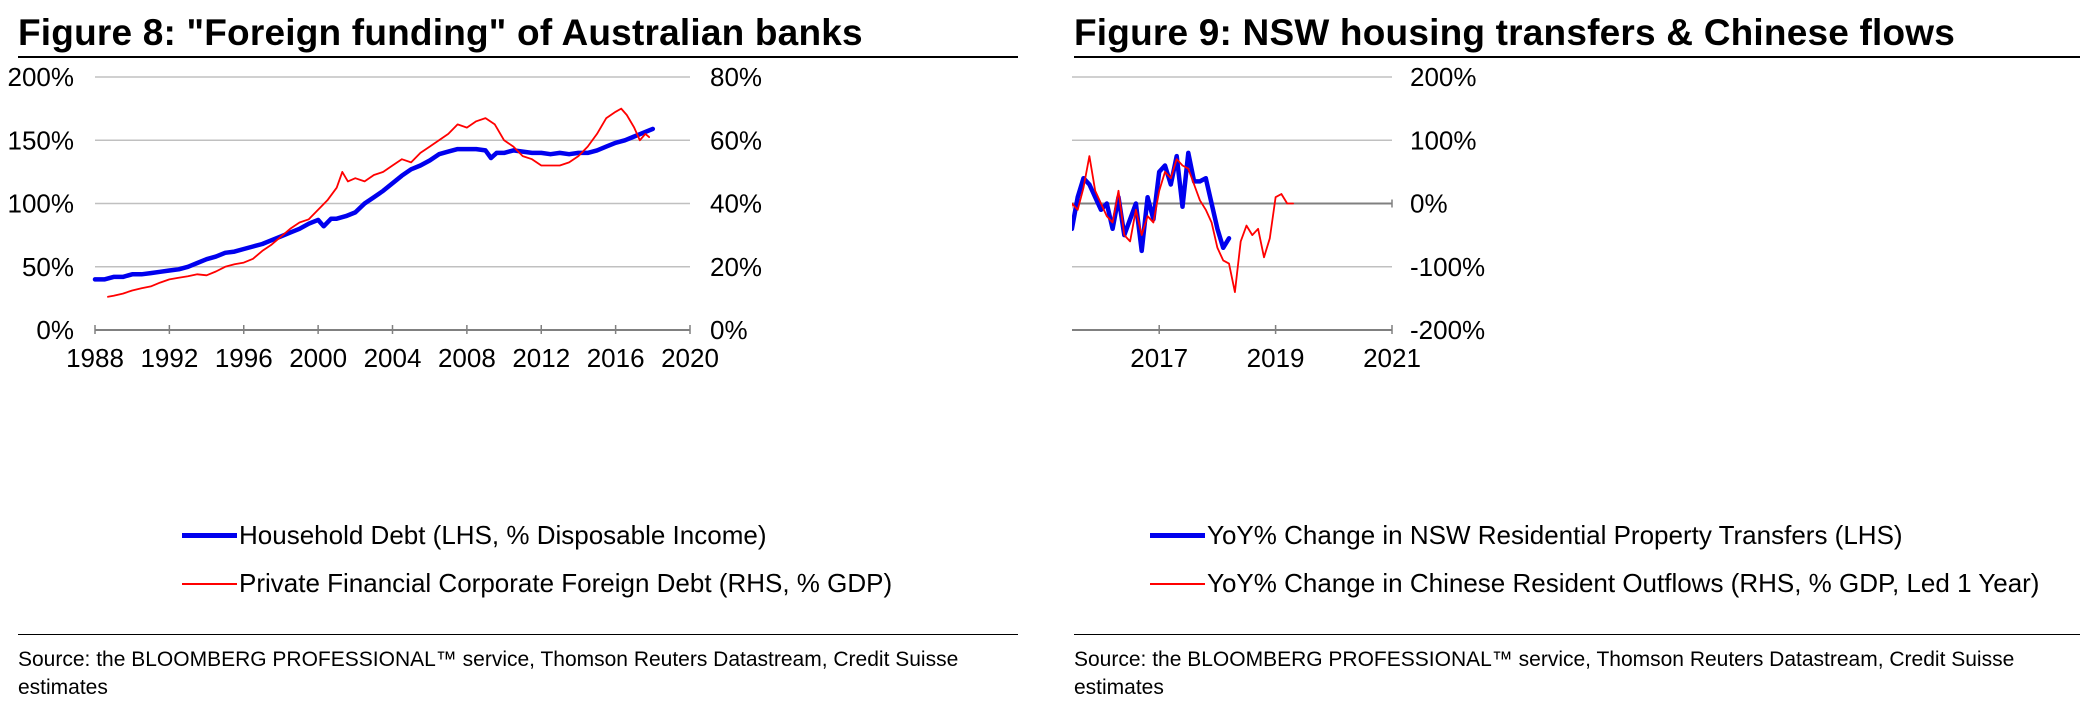 This screenshot has width=2088, height=706. What do you see at coordinates (518, 57) in the screenshot?
I see `figure-8-title-rule` at bounding box center [518, 57].